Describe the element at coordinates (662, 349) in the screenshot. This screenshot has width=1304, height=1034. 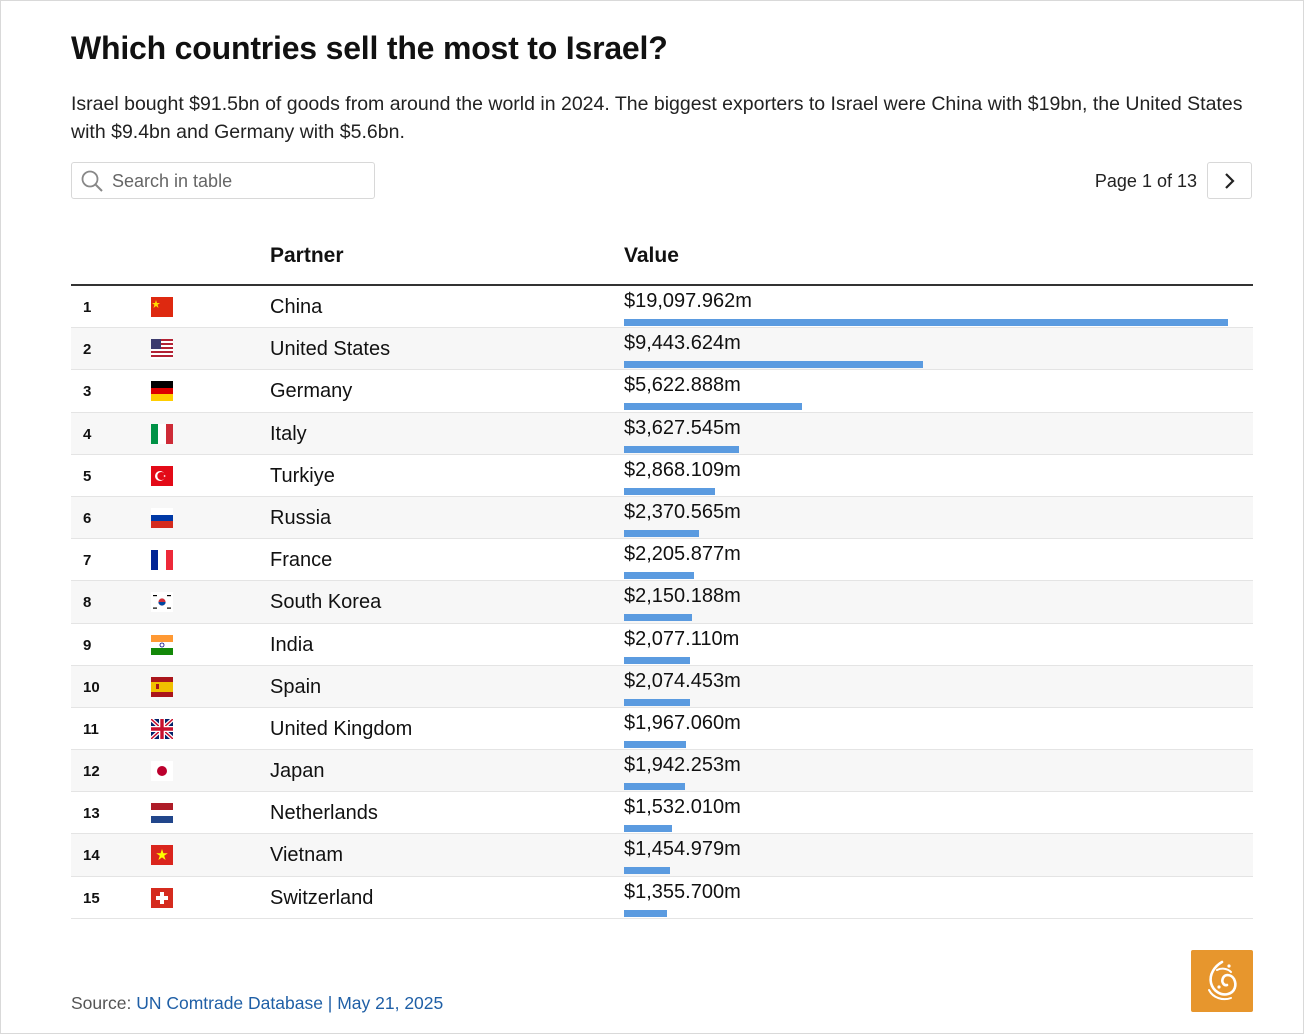
I see `table-row: 2 United States $9,443.624m` at that location.